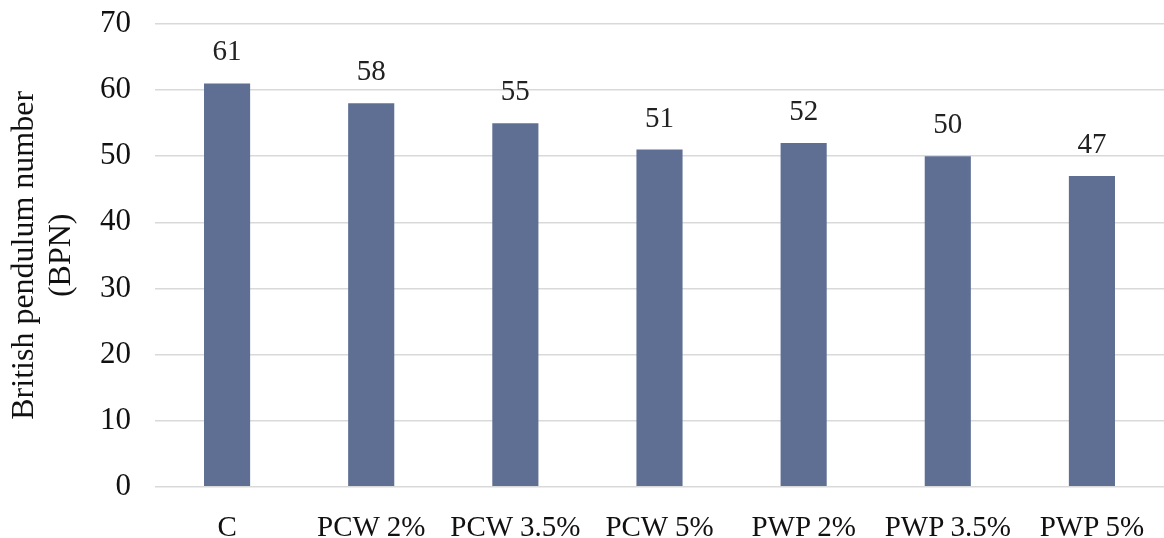  Describe the element at coordinates (948, 123) in the screenshot. I see `data-label: 50` at that location.